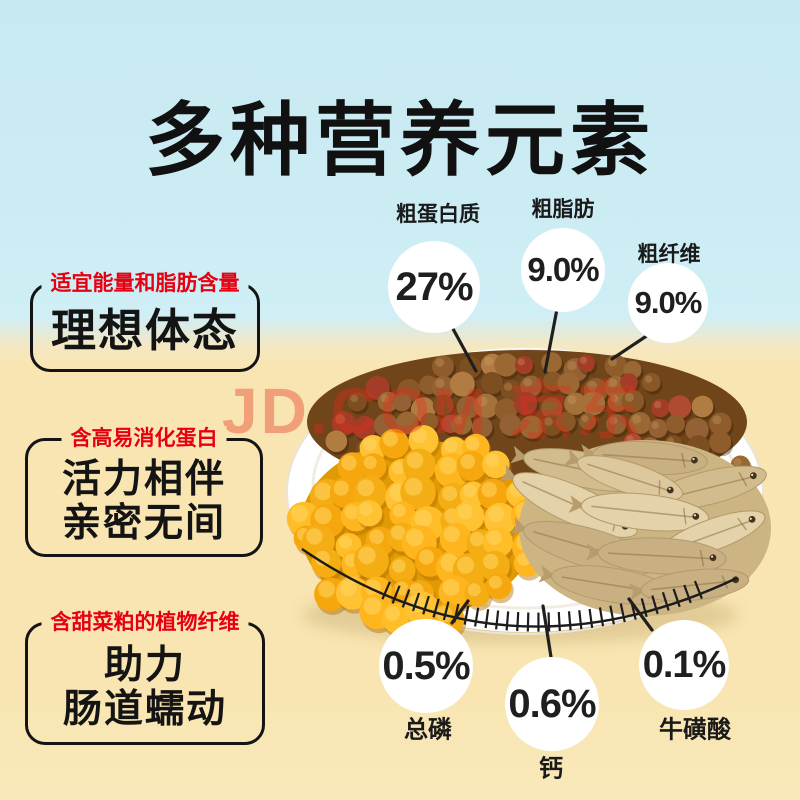  What do you see at coordinates (438, 214) in the screenshot?
I see `nutrient-label-crude-protein: 粗蛋白质` at bounding box center [438, 214].